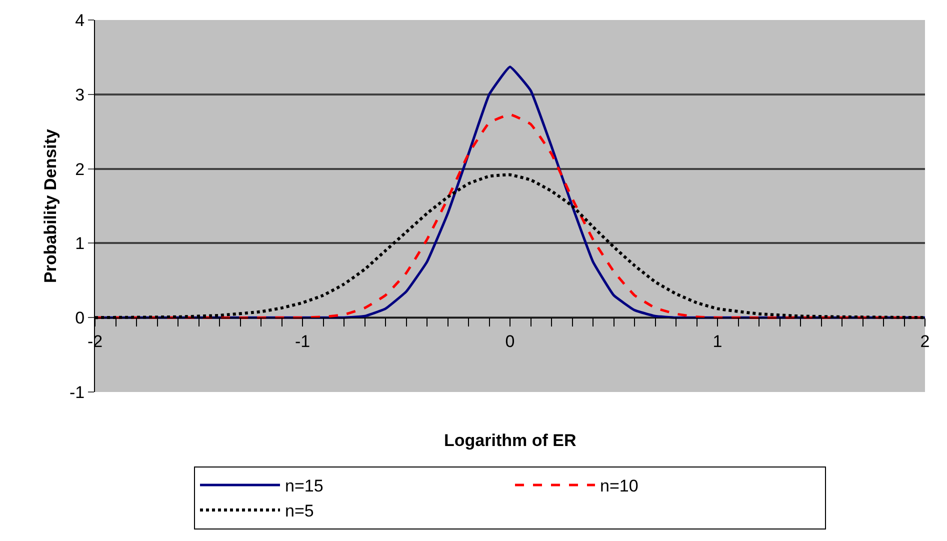  Describe the element at coordinates (304, 486) in the screenshot. I see `legend-label: n=15` at that location.